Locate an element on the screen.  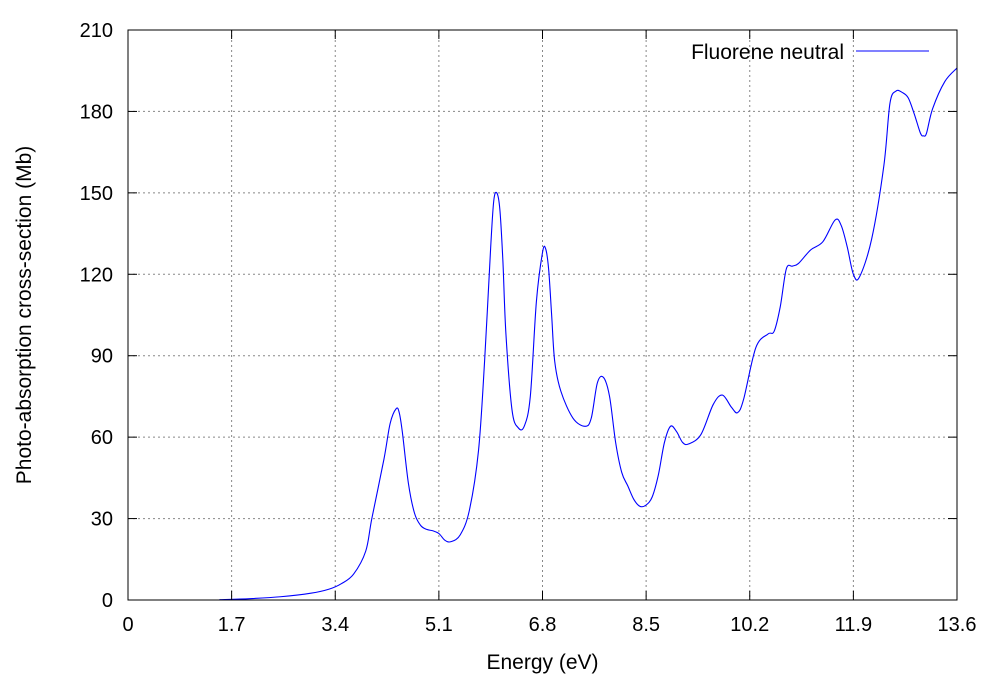
x-tick-label: 10.2 is located at coordinates (749, 625).